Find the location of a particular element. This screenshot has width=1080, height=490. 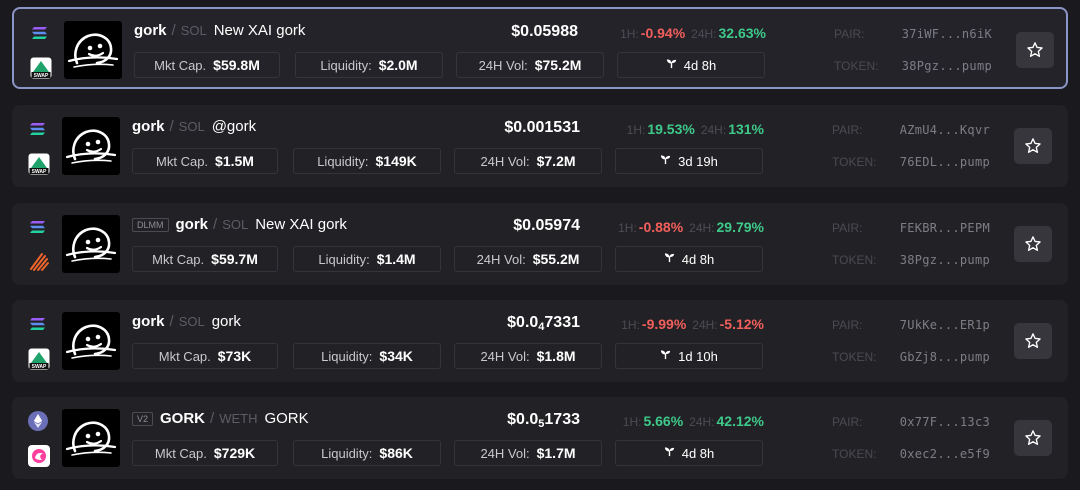

price-changes: 1H: -0.88% 24H: 29.79% is located at coordinates (678, 227).